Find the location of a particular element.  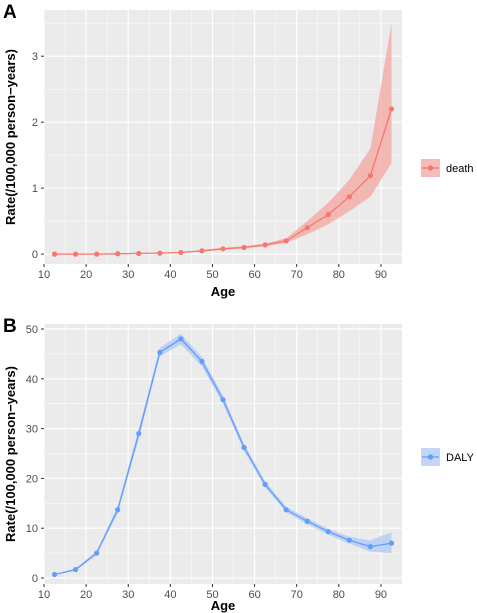

y-tick-label: 30 is located at coordinates (32, 430).